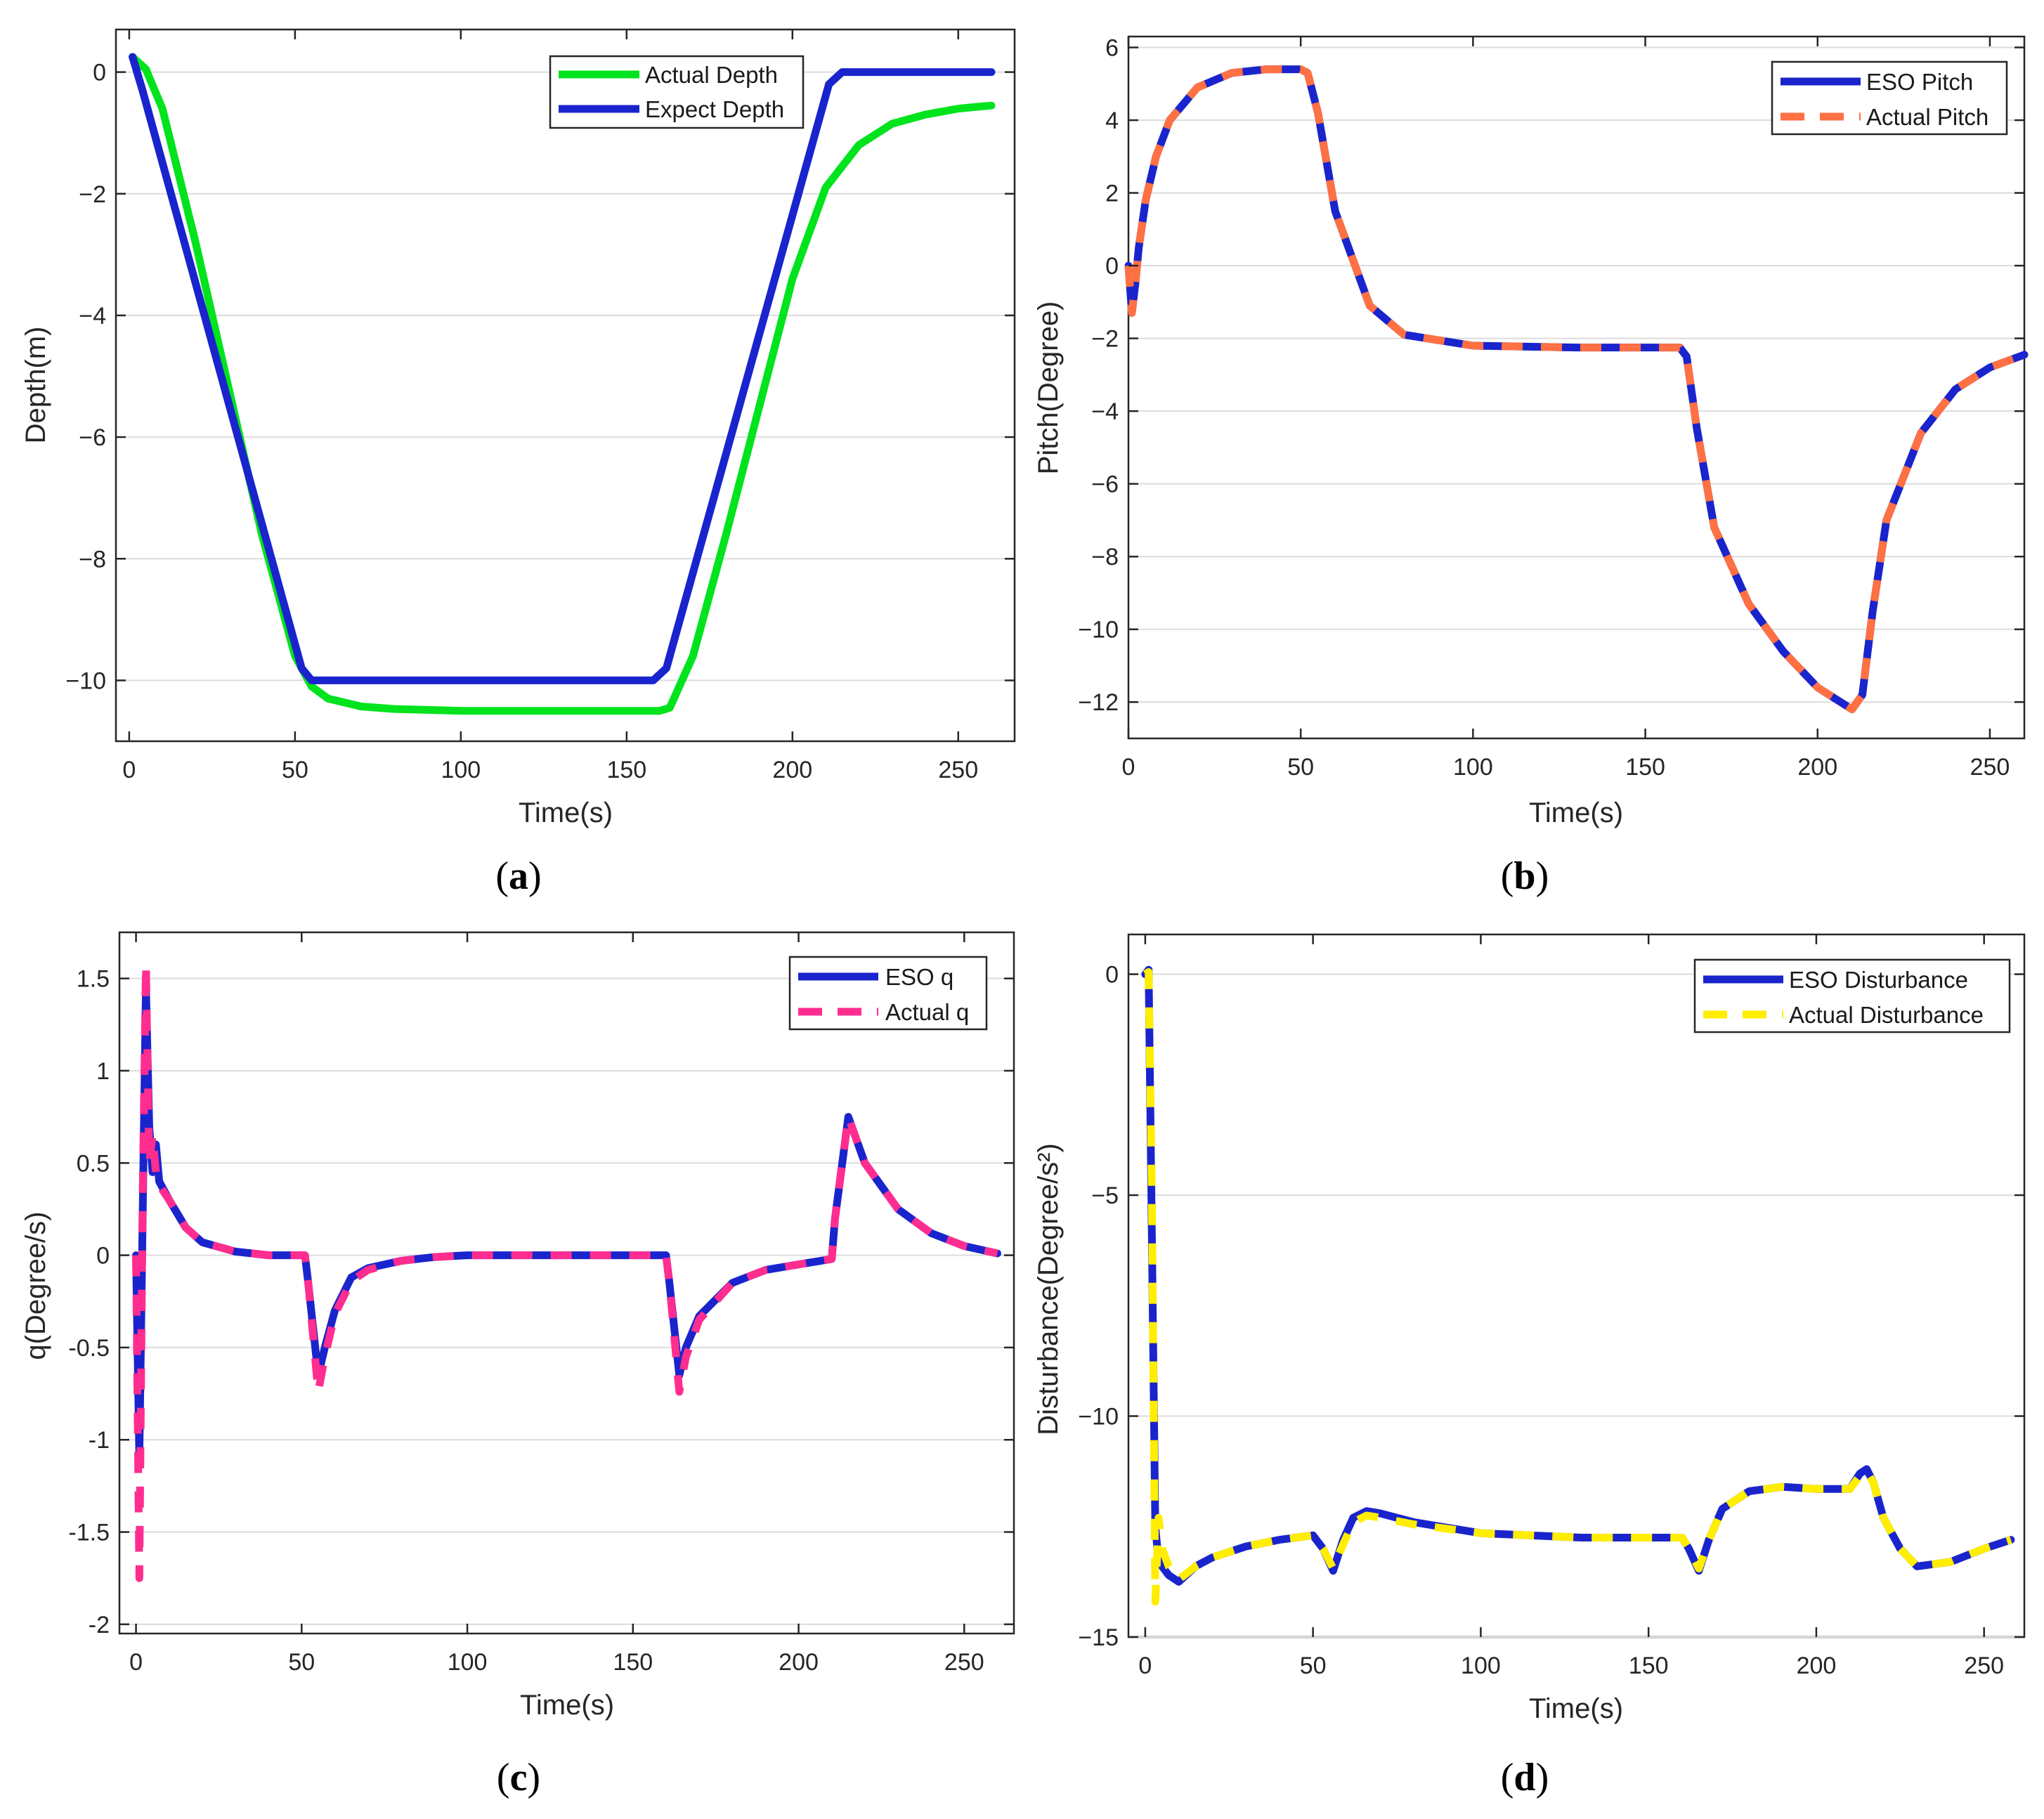 This screenshot has height=1819, width=2044. I want to click on legend-label-actual-disturbance: Actual Disturbance, so click(1886, 1015).